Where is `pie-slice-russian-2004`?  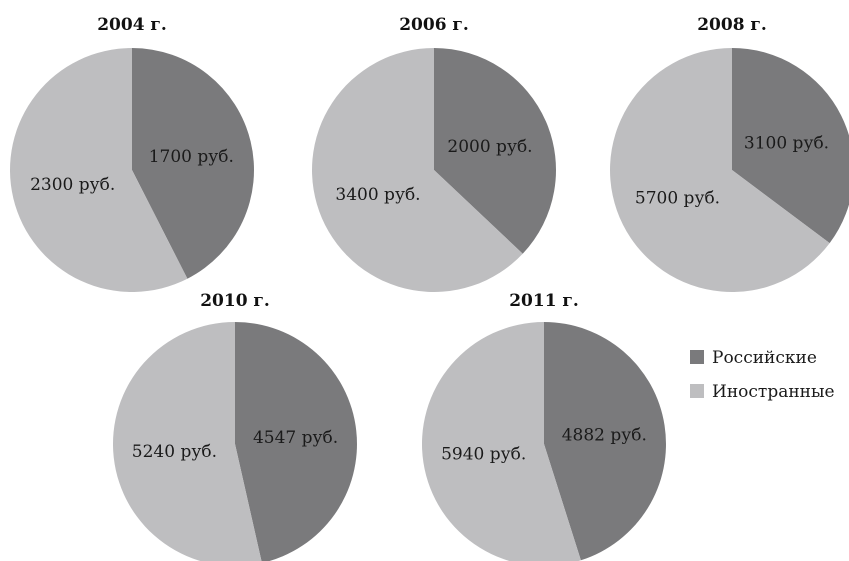
pie-slice-russian-2004 is located at coordinates (193, 163).